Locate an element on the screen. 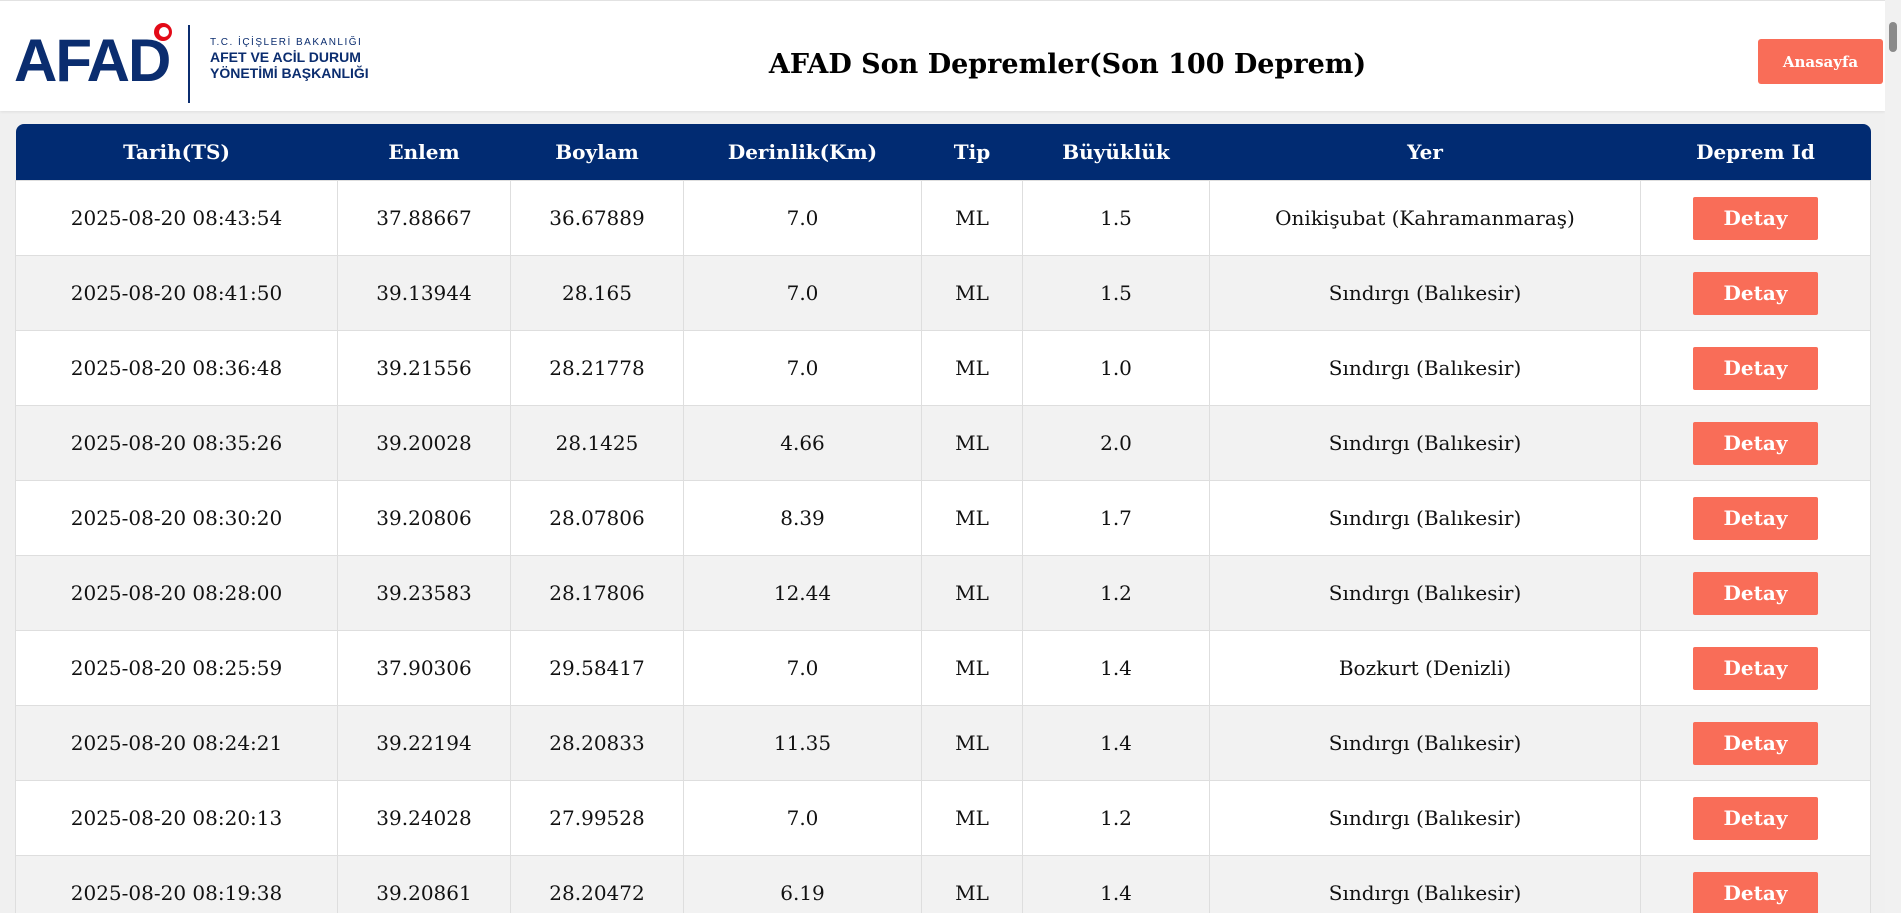 Image resolution: width=1901 pixels, height=913 pixels. column-header: Yer is located at coordinates (1425, 152).